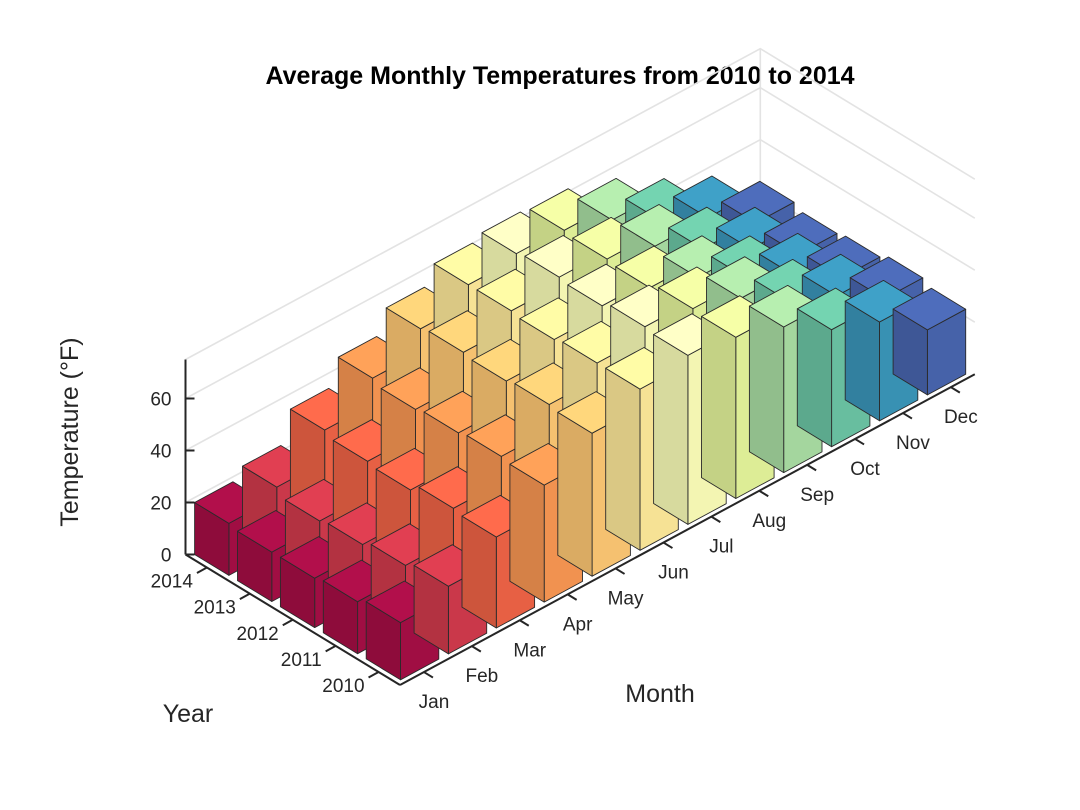 This screenshot has width=1080, height=810. Describe the element at coordinates (160, 400) in the screenshot. I see `z-tick-label: 60` at that location.